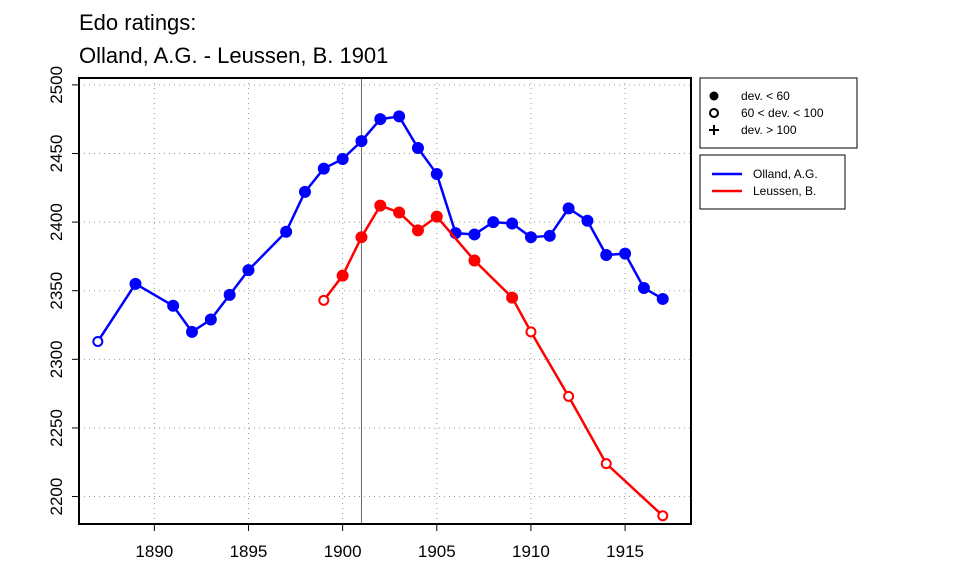 This screenshot has height=576, width=960. I want to click on x-tick-label: 1915, so click(625, 551).